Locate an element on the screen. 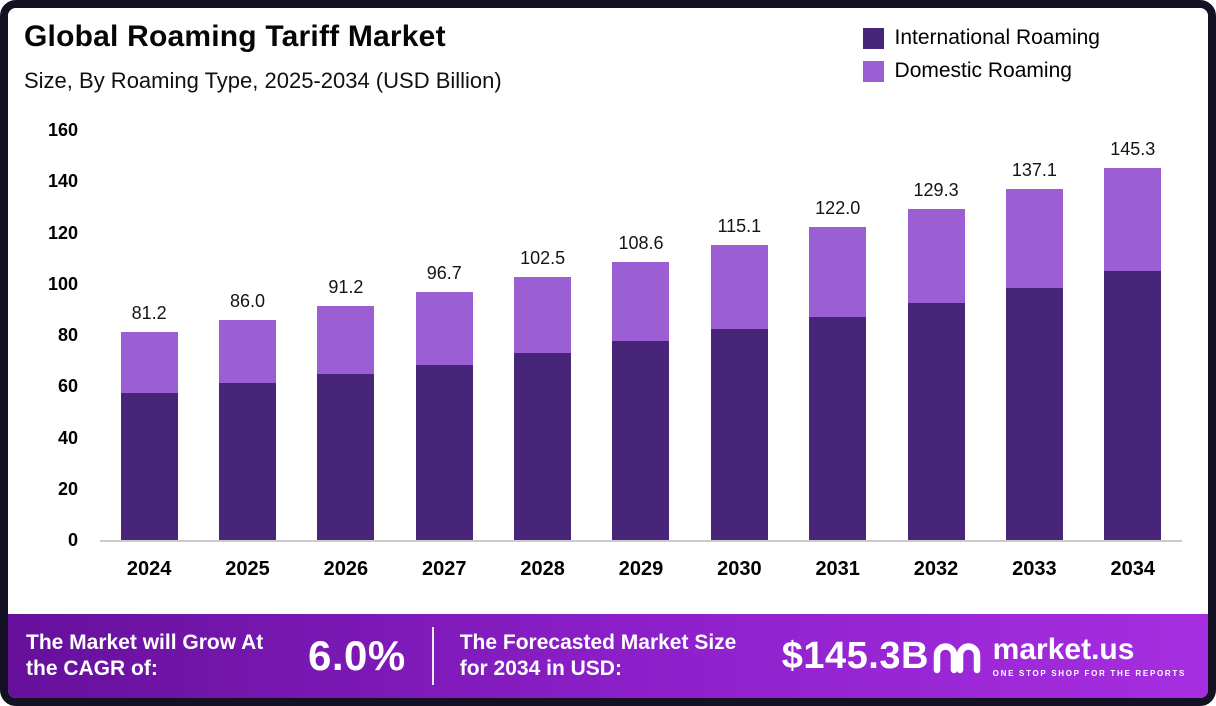  bar-column: 122.0 is located at coordinates (838, 335).